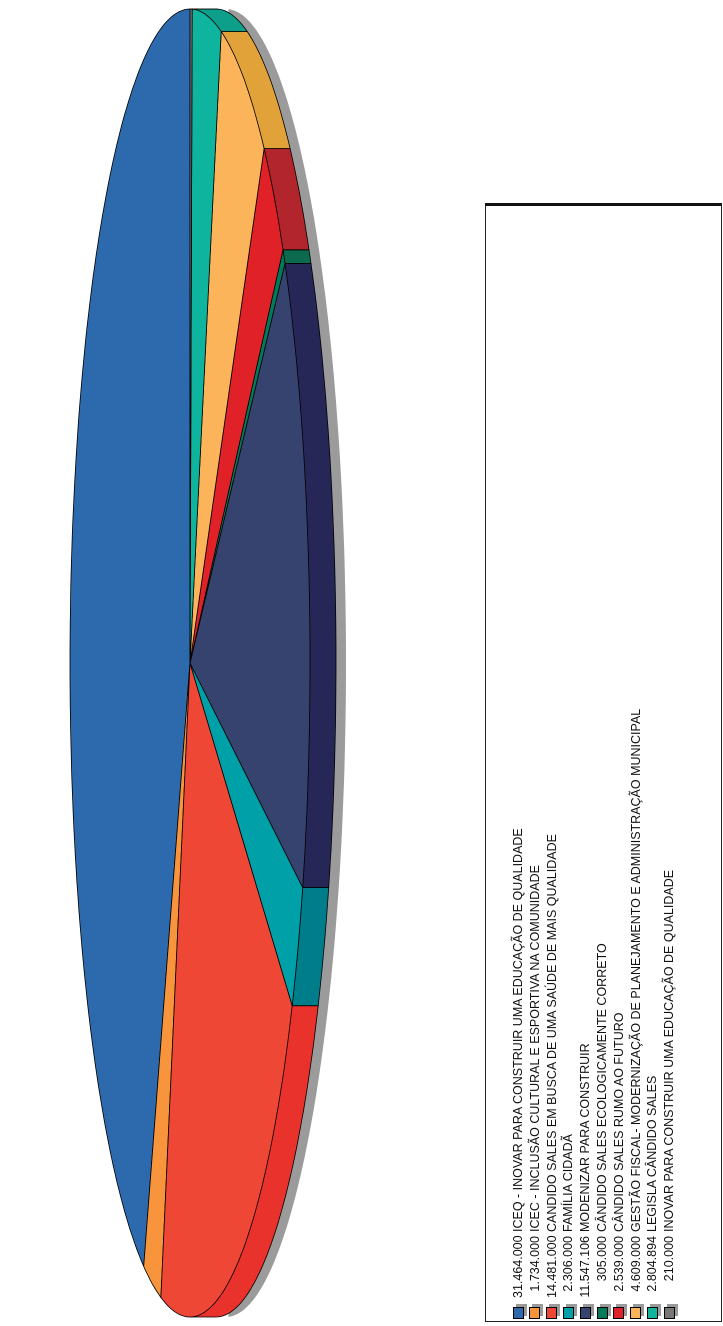 Image resolution: width=723 pixels, height=1326 pixels. I want to click on legend-entry: 2.539.000 CÂNDIDO SALES RUMO AO FUTURO, so click(619, 1167).